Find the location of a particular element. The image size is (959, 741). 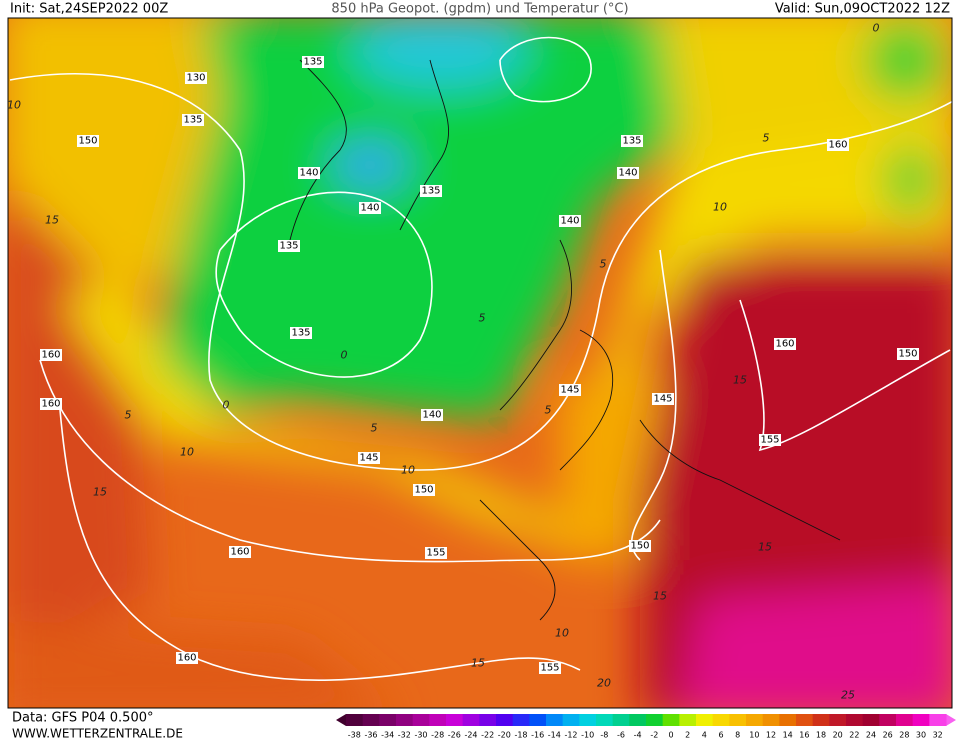

colorbar-tick-label: -8 is located at coordinates (604, 735).